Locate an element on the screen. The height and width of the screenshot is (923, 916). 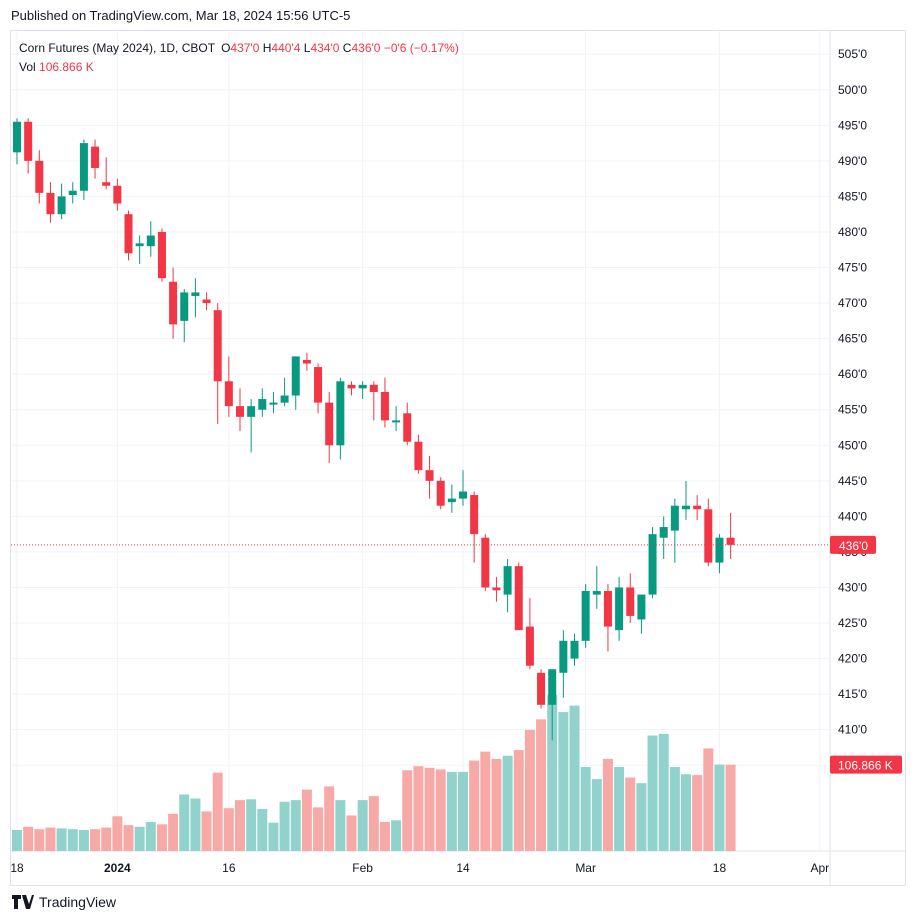
volume-tag is located at coordinates (866, 764).